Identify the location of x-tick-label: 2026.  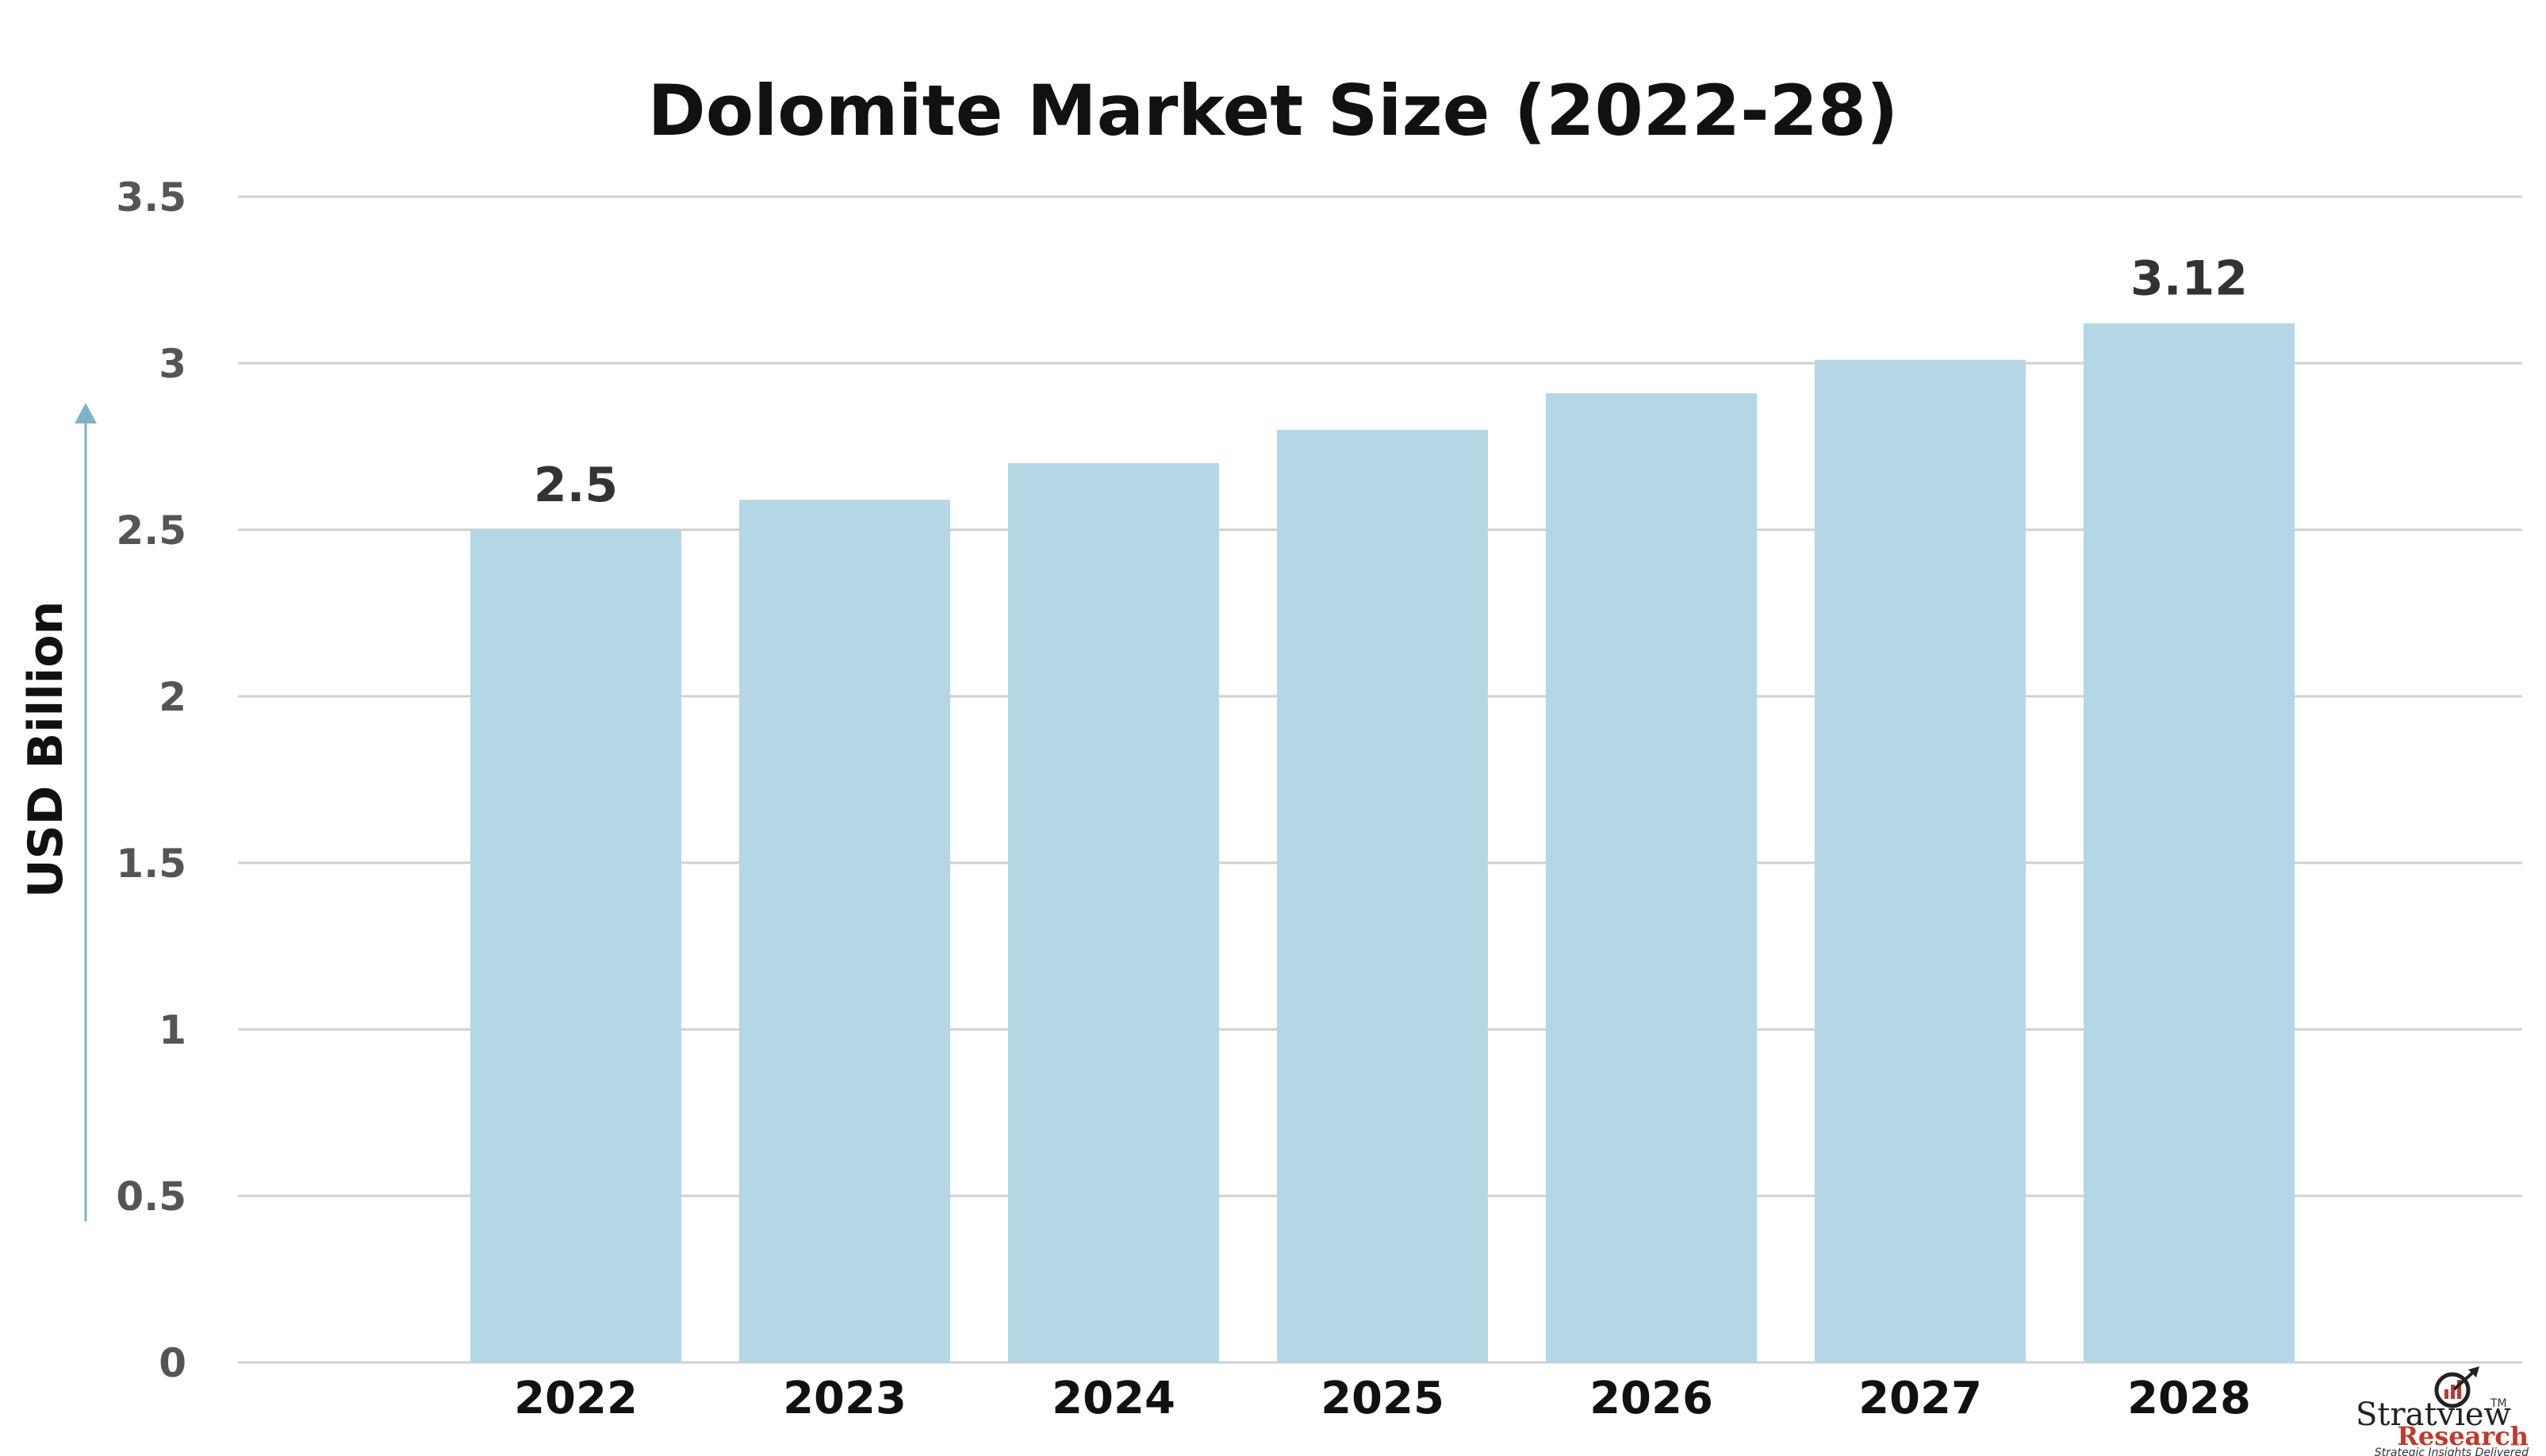
(1651, 1398).